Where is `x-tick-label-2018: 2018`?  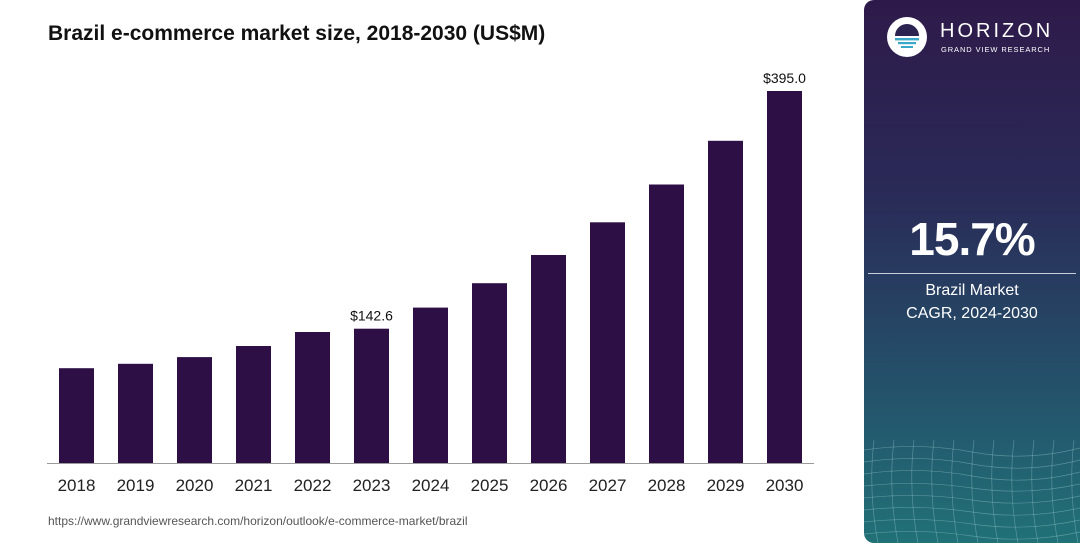
x-tick-label-2018: 2018 is located at coordinates (77, 485).